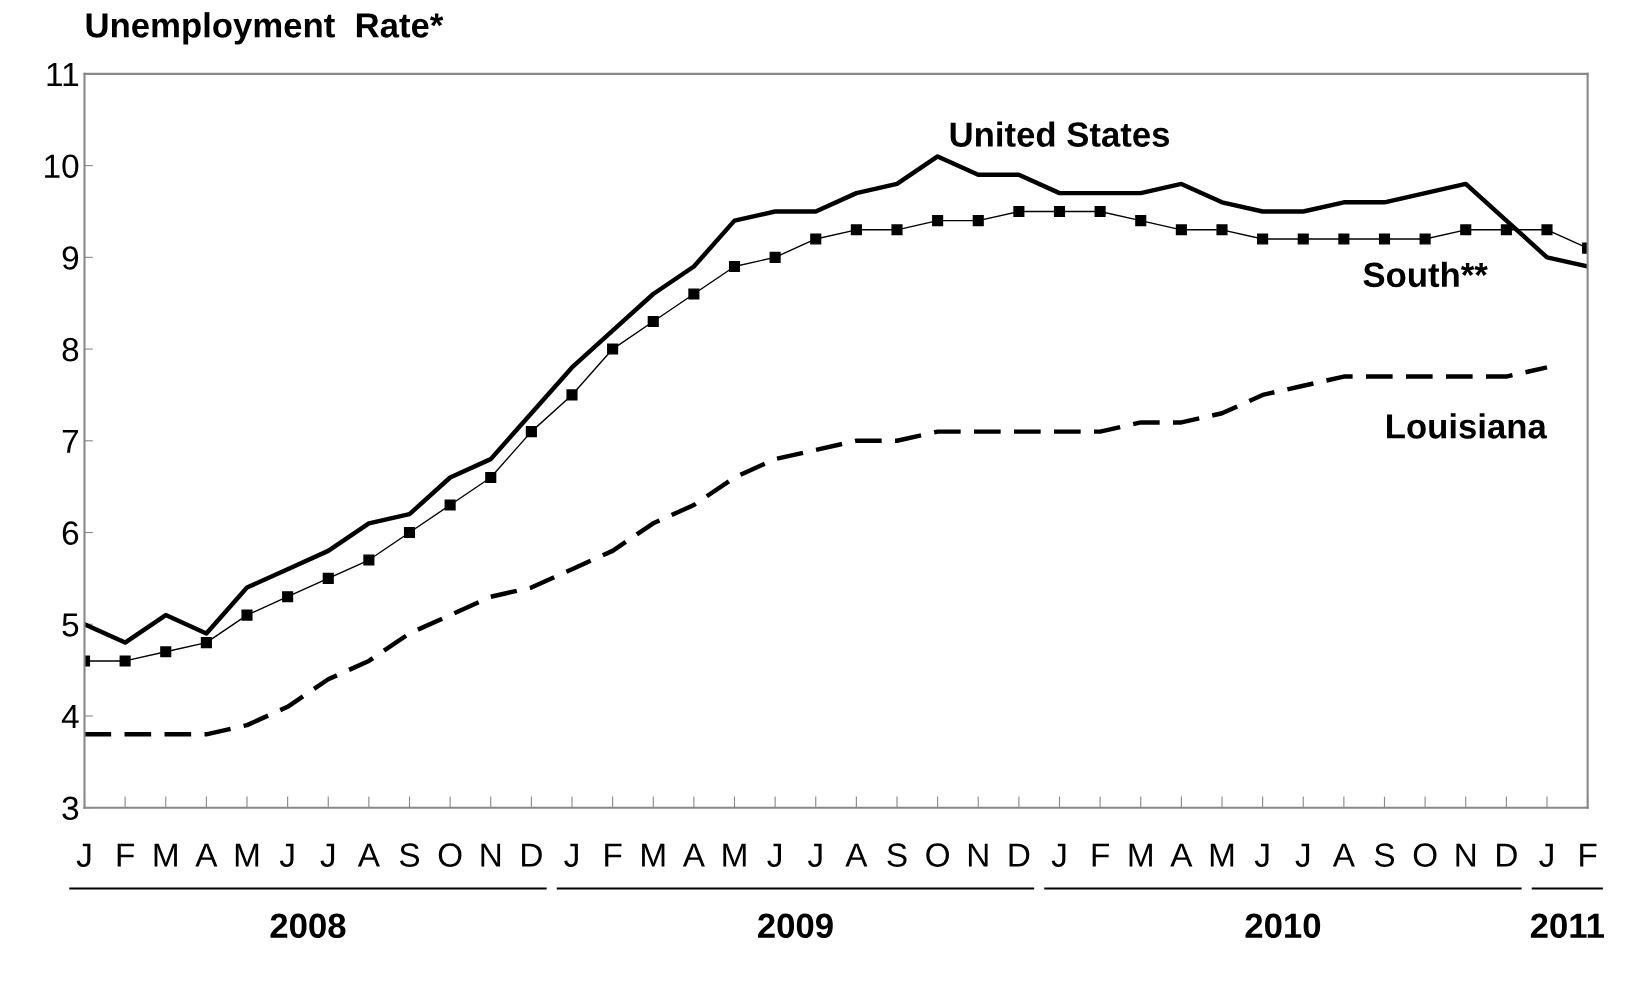 Image resolution: width=1625 pixels, height=985 pixels. Describe the element at coordinates (265, 28) in the screenshot. I see `y-axis-title: Unemployment Rate*` at that location.